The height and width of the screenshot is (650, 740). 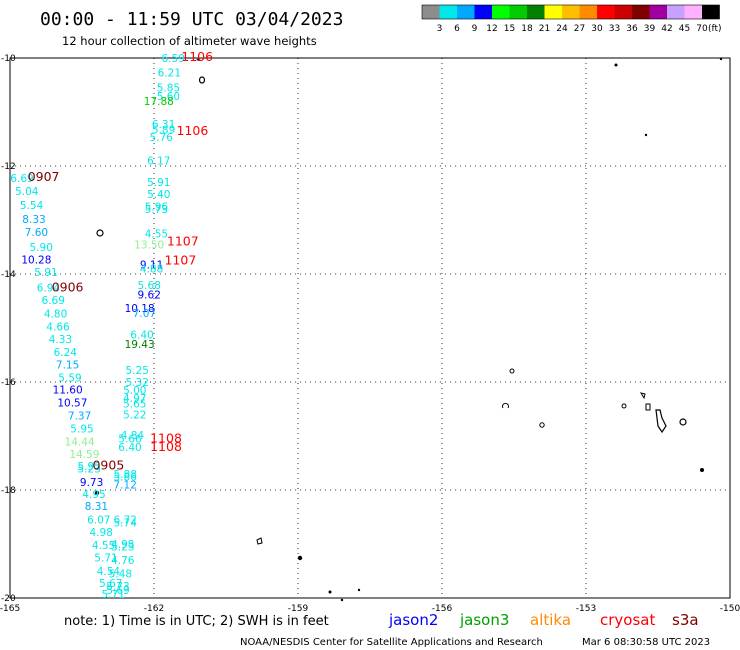 I want to click on legend-label: 33, so click(x=614, y=29).